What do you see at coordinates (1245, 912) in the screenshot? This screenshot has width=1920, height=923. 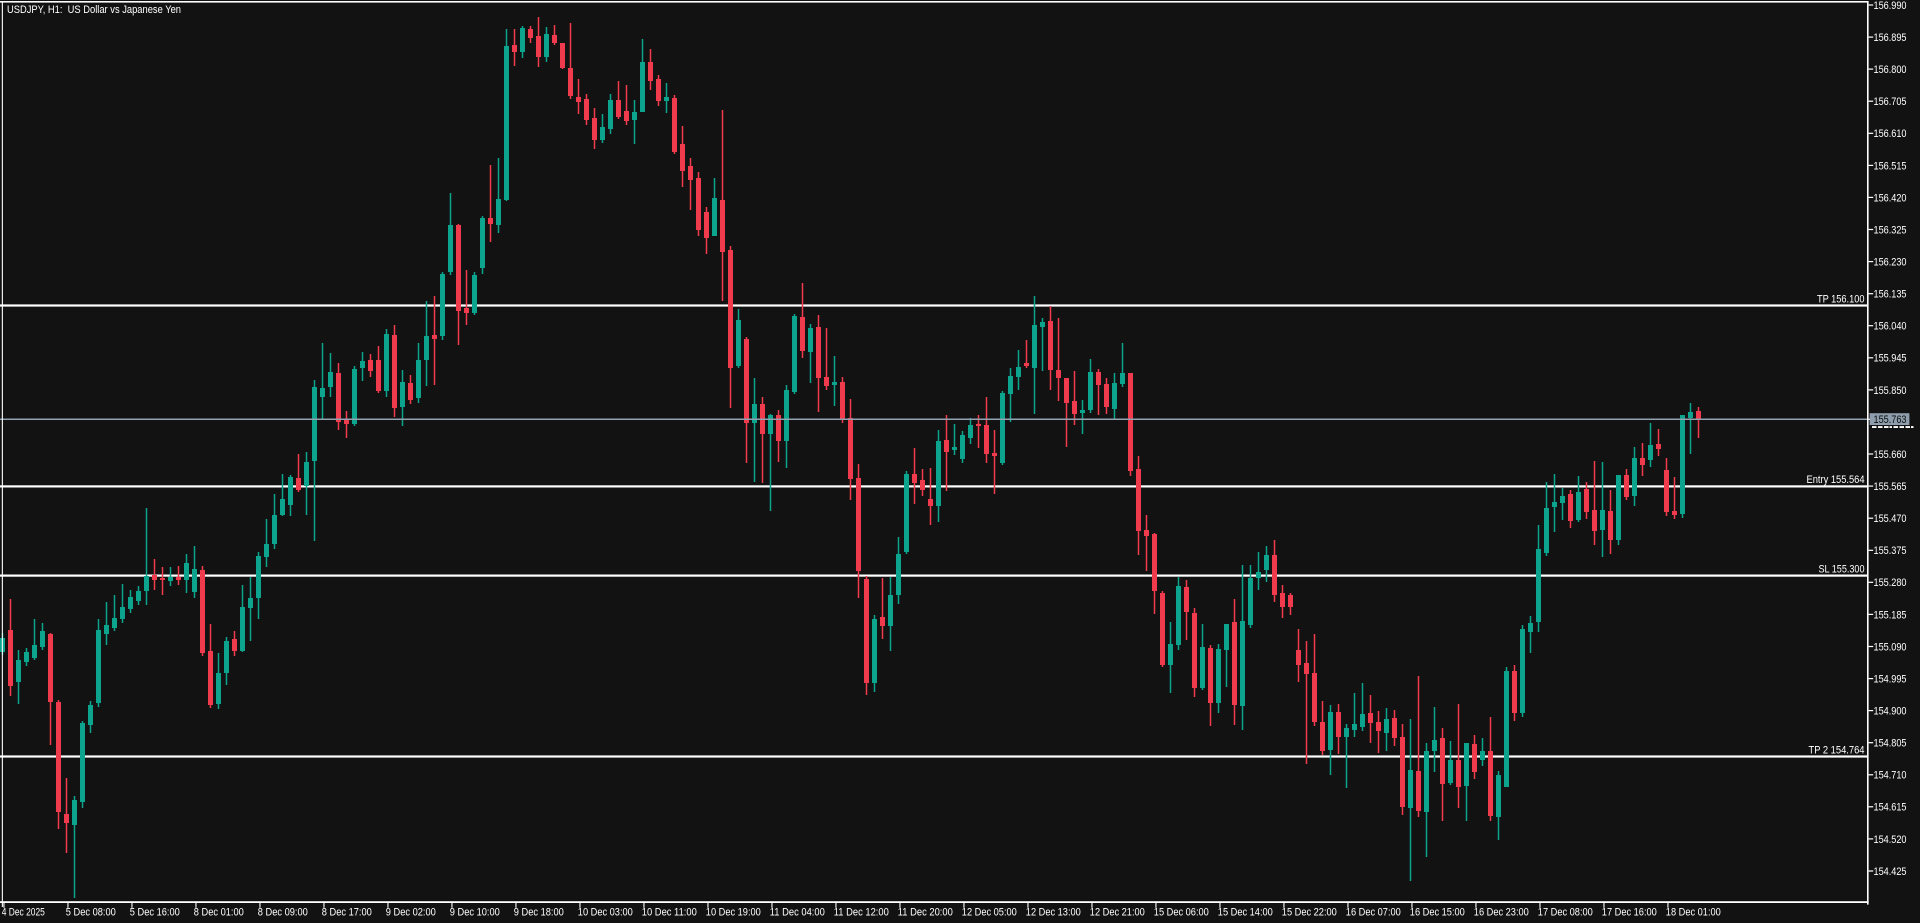 I see `svg-text: 15 Dec 14:00` at bounding box center [1245, 912].